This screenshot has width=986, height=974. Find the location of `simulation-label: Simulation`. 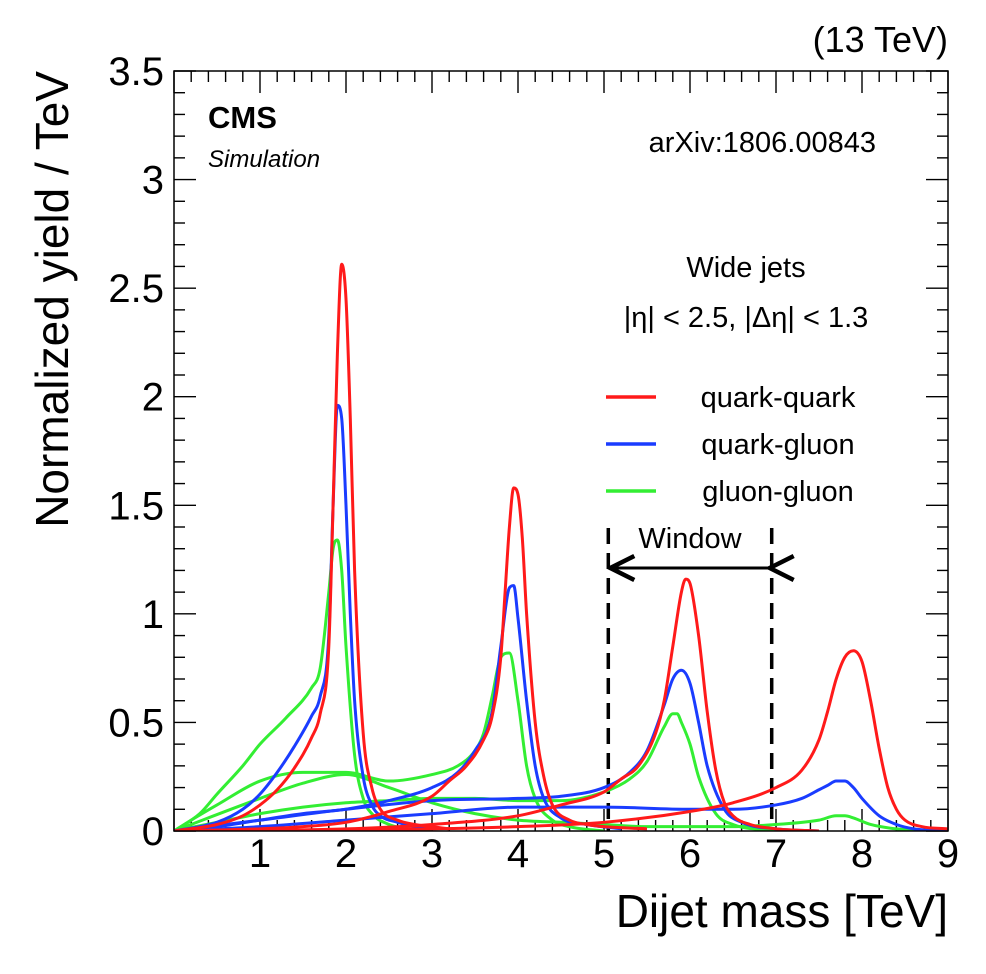

simulation-label: Simulation is located at coordinates (264, 159).